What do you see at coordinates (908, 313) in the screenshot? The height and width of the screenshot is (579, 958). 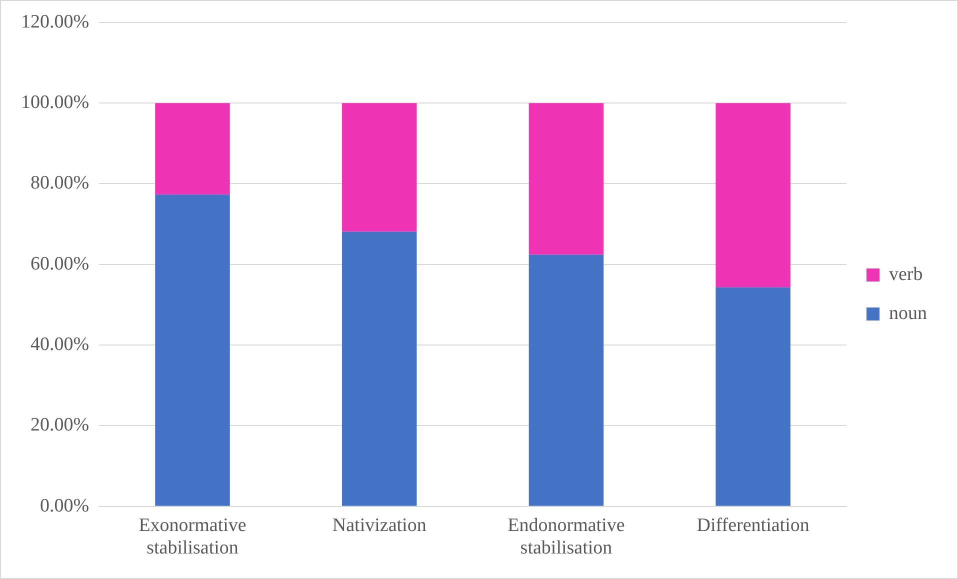 I see `legend-label: noun` at bounding box center [908, 313].